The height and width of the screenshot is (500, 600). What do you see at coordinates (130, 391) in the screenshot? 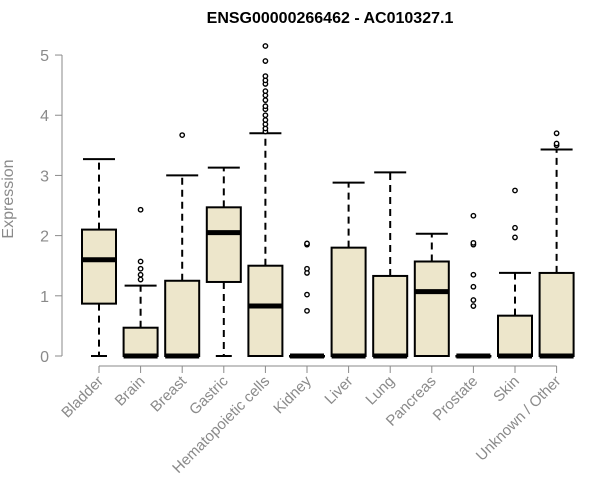
I see `x-tick-label: Brain` at bounding box center [130, 391].